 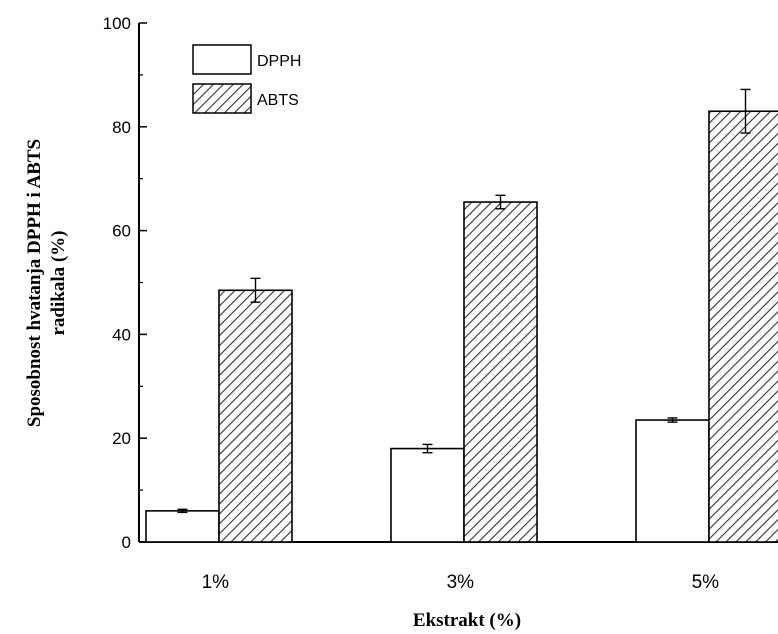 I want to click on bar-abts-1pct, so click(x=255, y=416).